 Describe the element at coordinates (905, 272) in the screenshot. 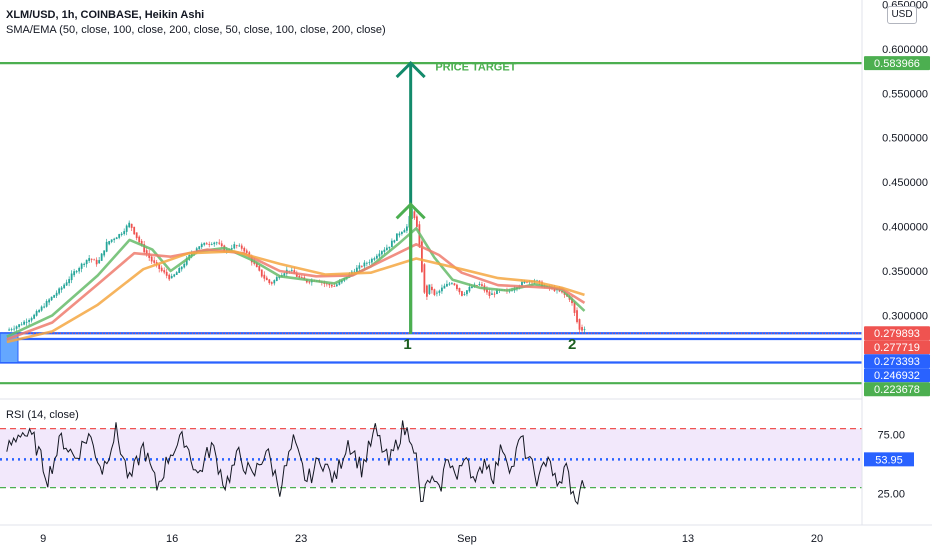

I see `price-tick-6: 0.350000` at that location.